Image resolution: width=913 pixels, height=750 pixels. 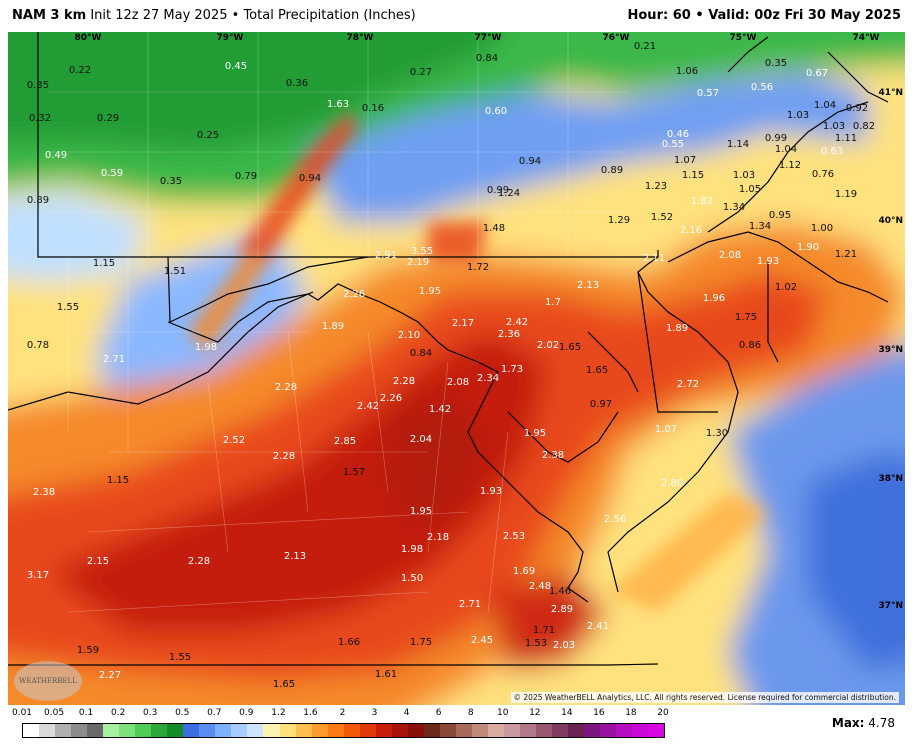 What do you see at coordinates (56, 155) in the screenshot?
I see `precip-value-label: 0.49` at bounding box center [56, 155].